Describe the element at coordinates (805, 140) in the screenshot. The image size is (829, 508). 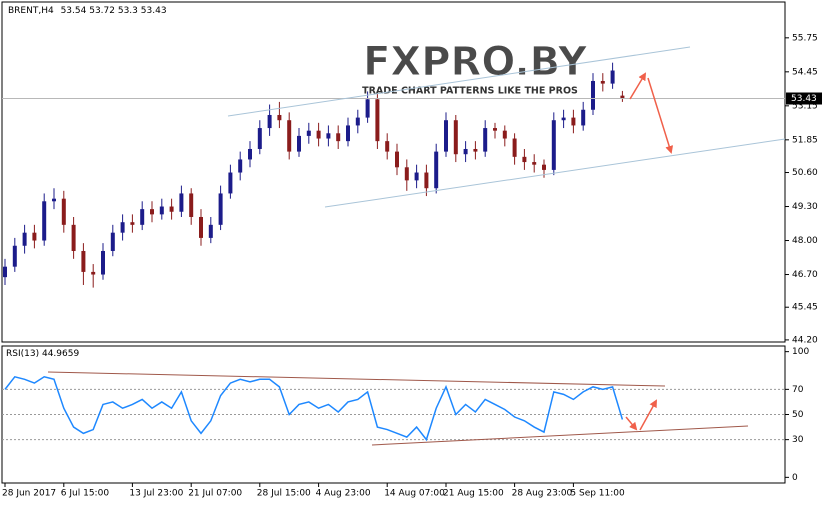
I see `y-tick-label: 51.85` at that location.